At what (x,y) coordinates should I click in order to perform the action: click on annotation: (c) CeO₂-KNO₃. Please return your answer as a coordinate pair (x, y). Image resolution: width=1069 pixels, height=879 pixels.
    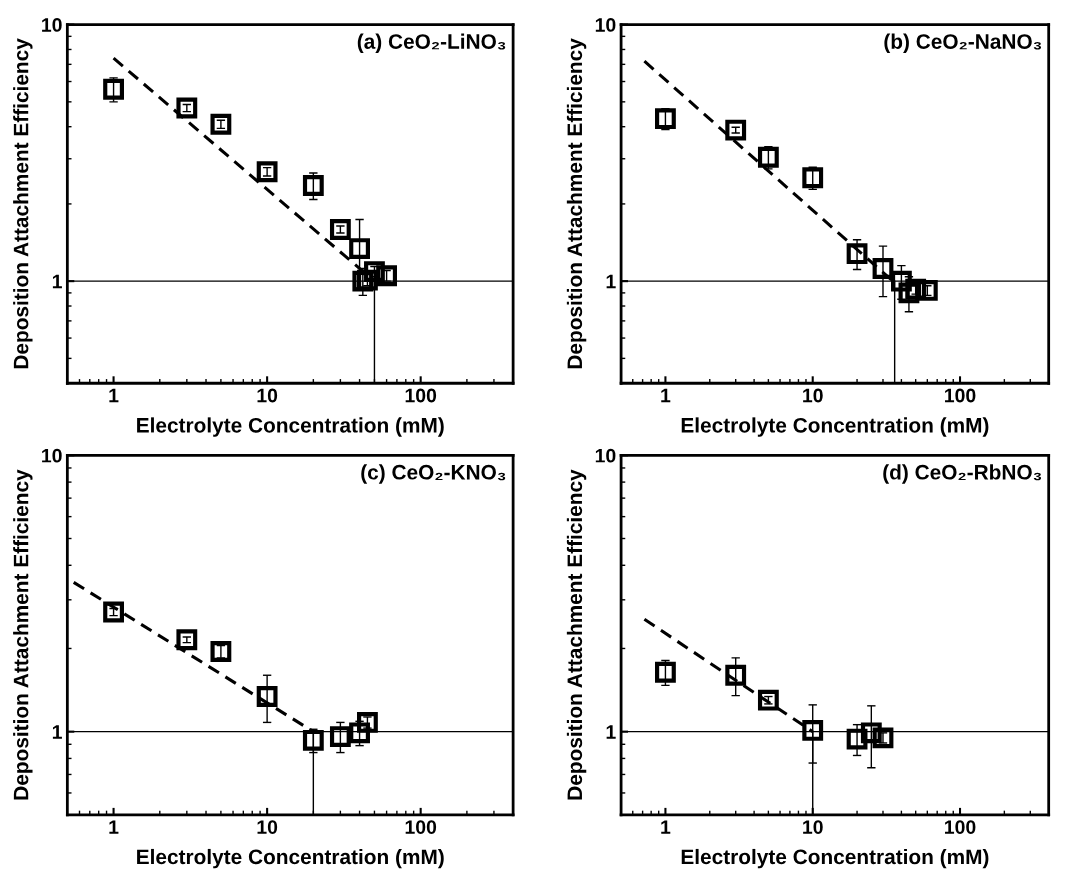
    Looking at the image, I should click on (433, 474).